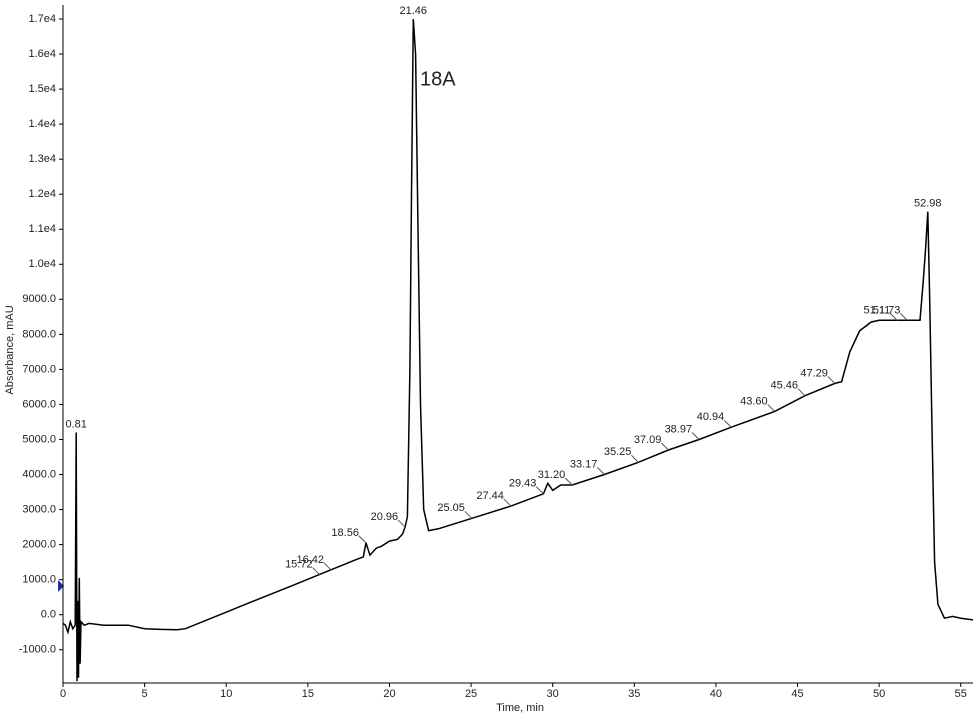 Image resolution: width=973 pixels, height=716 pixels. I want to click on annotation: 18A, so click(438, 79).